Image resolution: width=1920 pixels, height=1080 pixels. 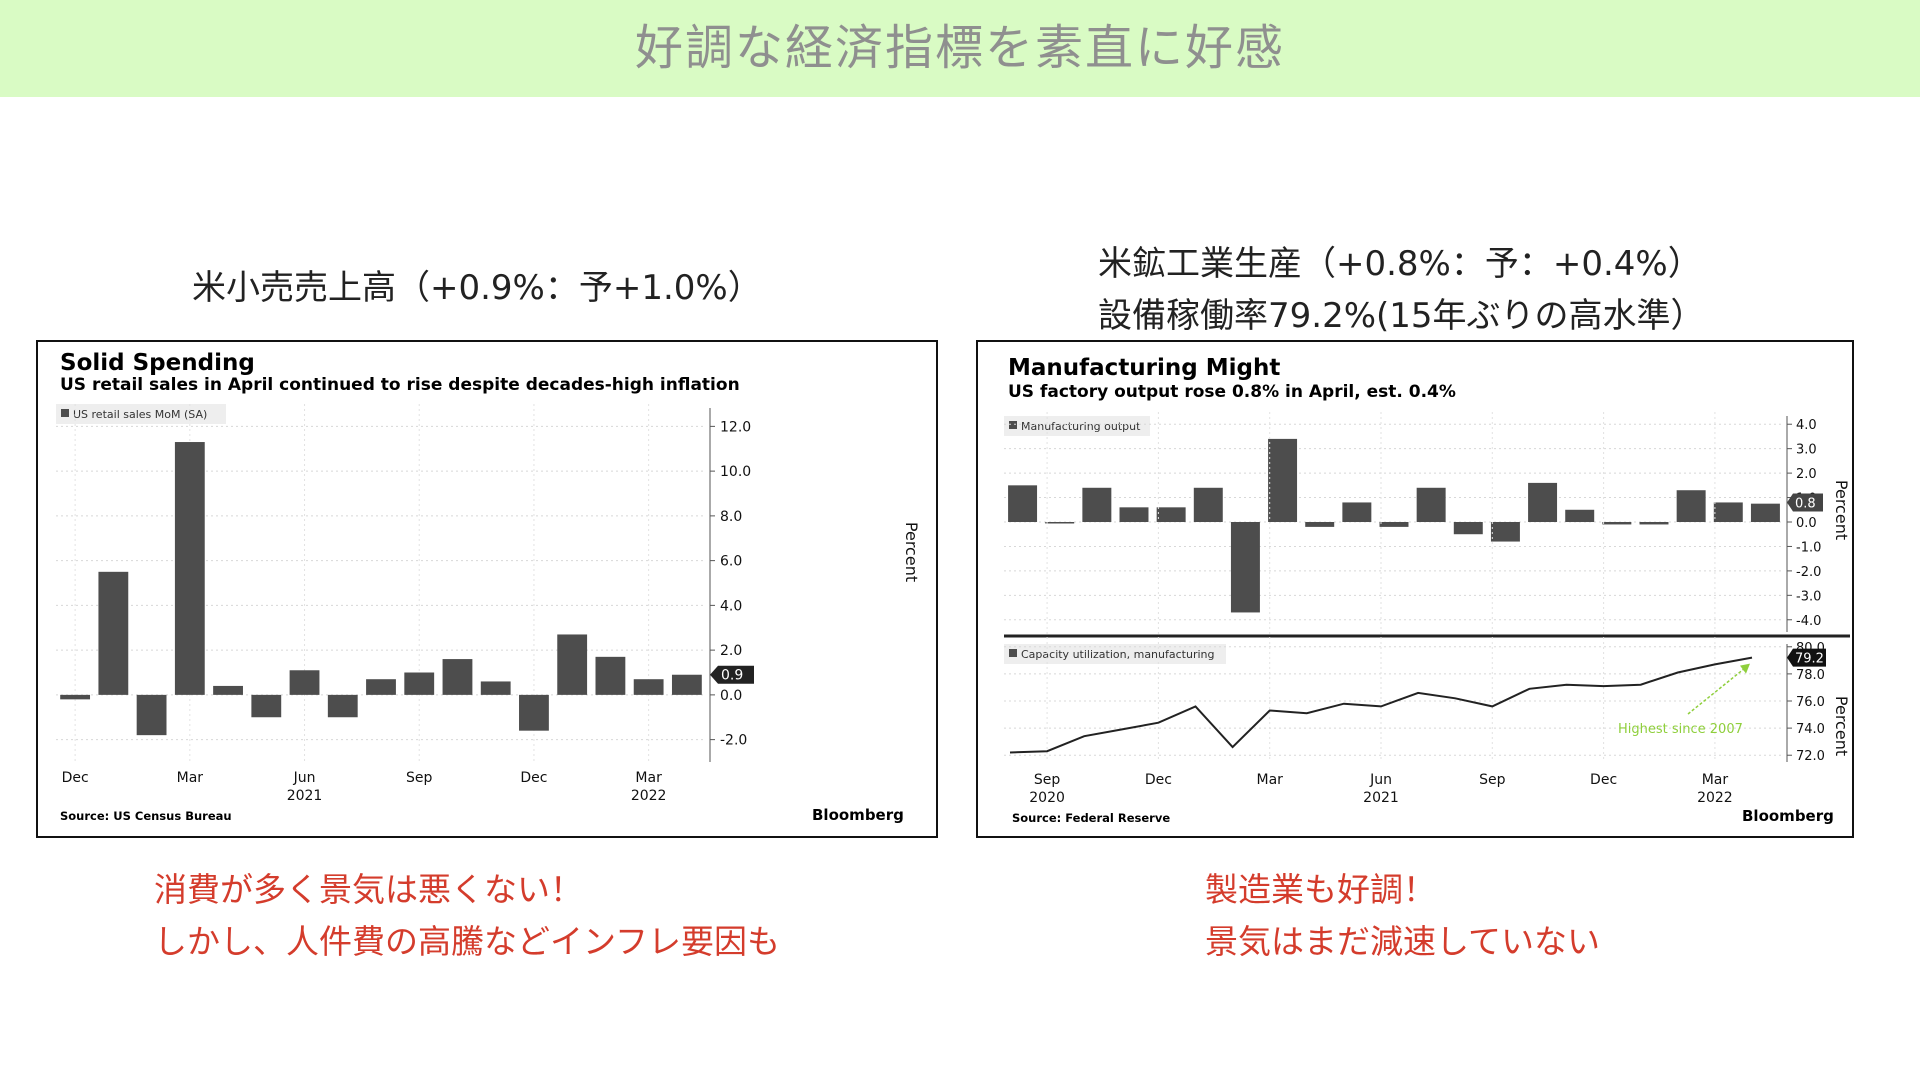 I want to click on source-note: Source: US Census Bureau, so click(x=146, y=816).